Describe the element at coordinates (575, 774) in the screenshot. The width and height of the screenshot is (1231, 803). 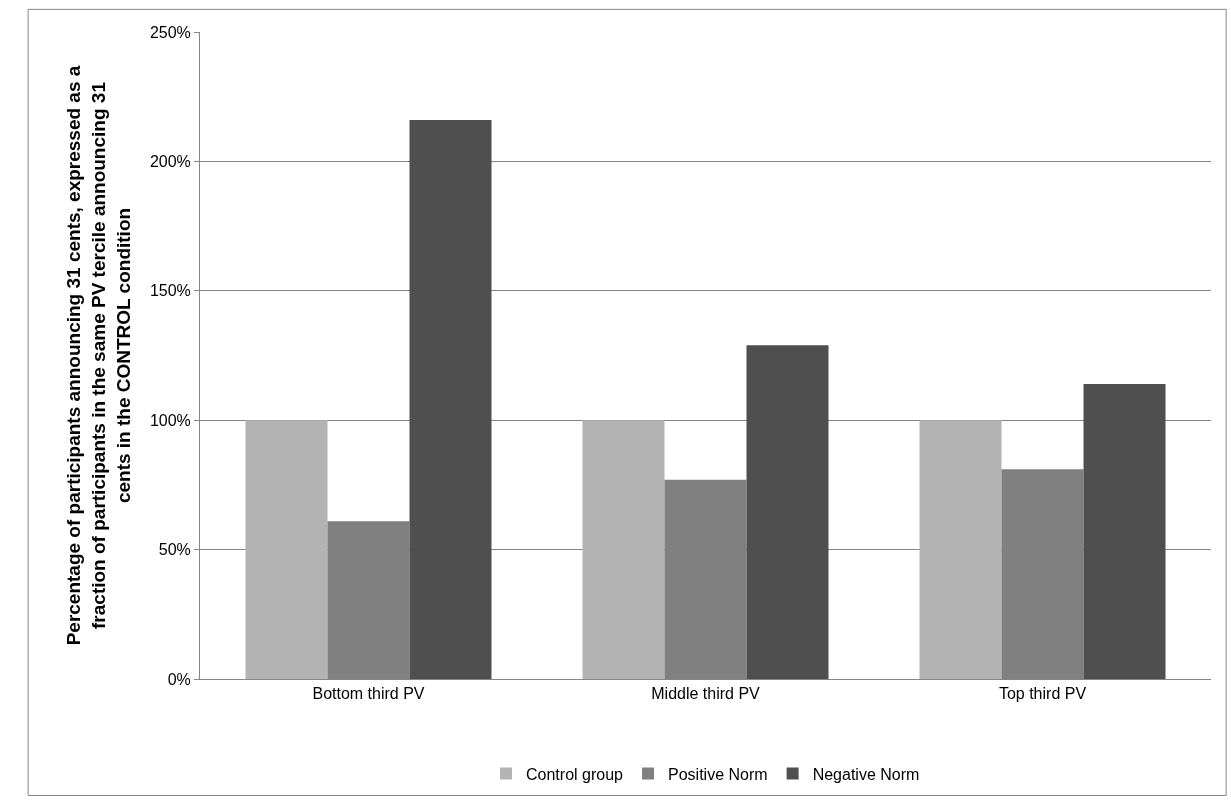
I see `legend-label: Control group` at that location.